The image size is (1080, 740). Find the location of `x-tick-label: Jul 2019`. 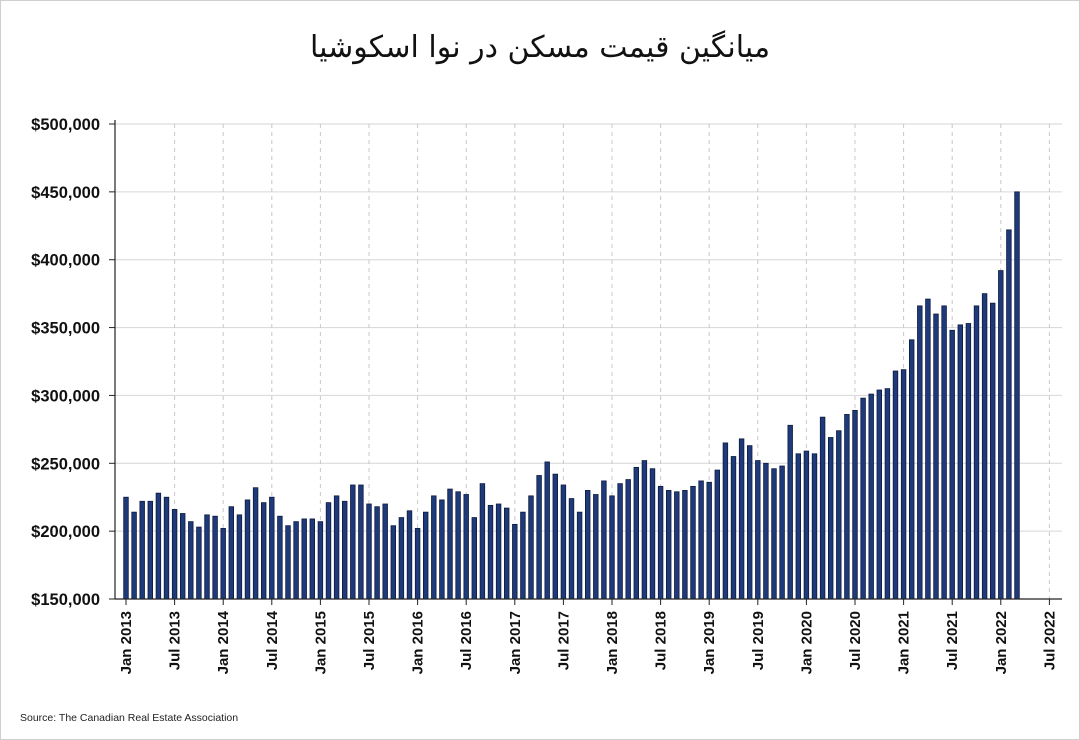

x-tick-label: Jul 2019 is located at coordinates (758, 640).